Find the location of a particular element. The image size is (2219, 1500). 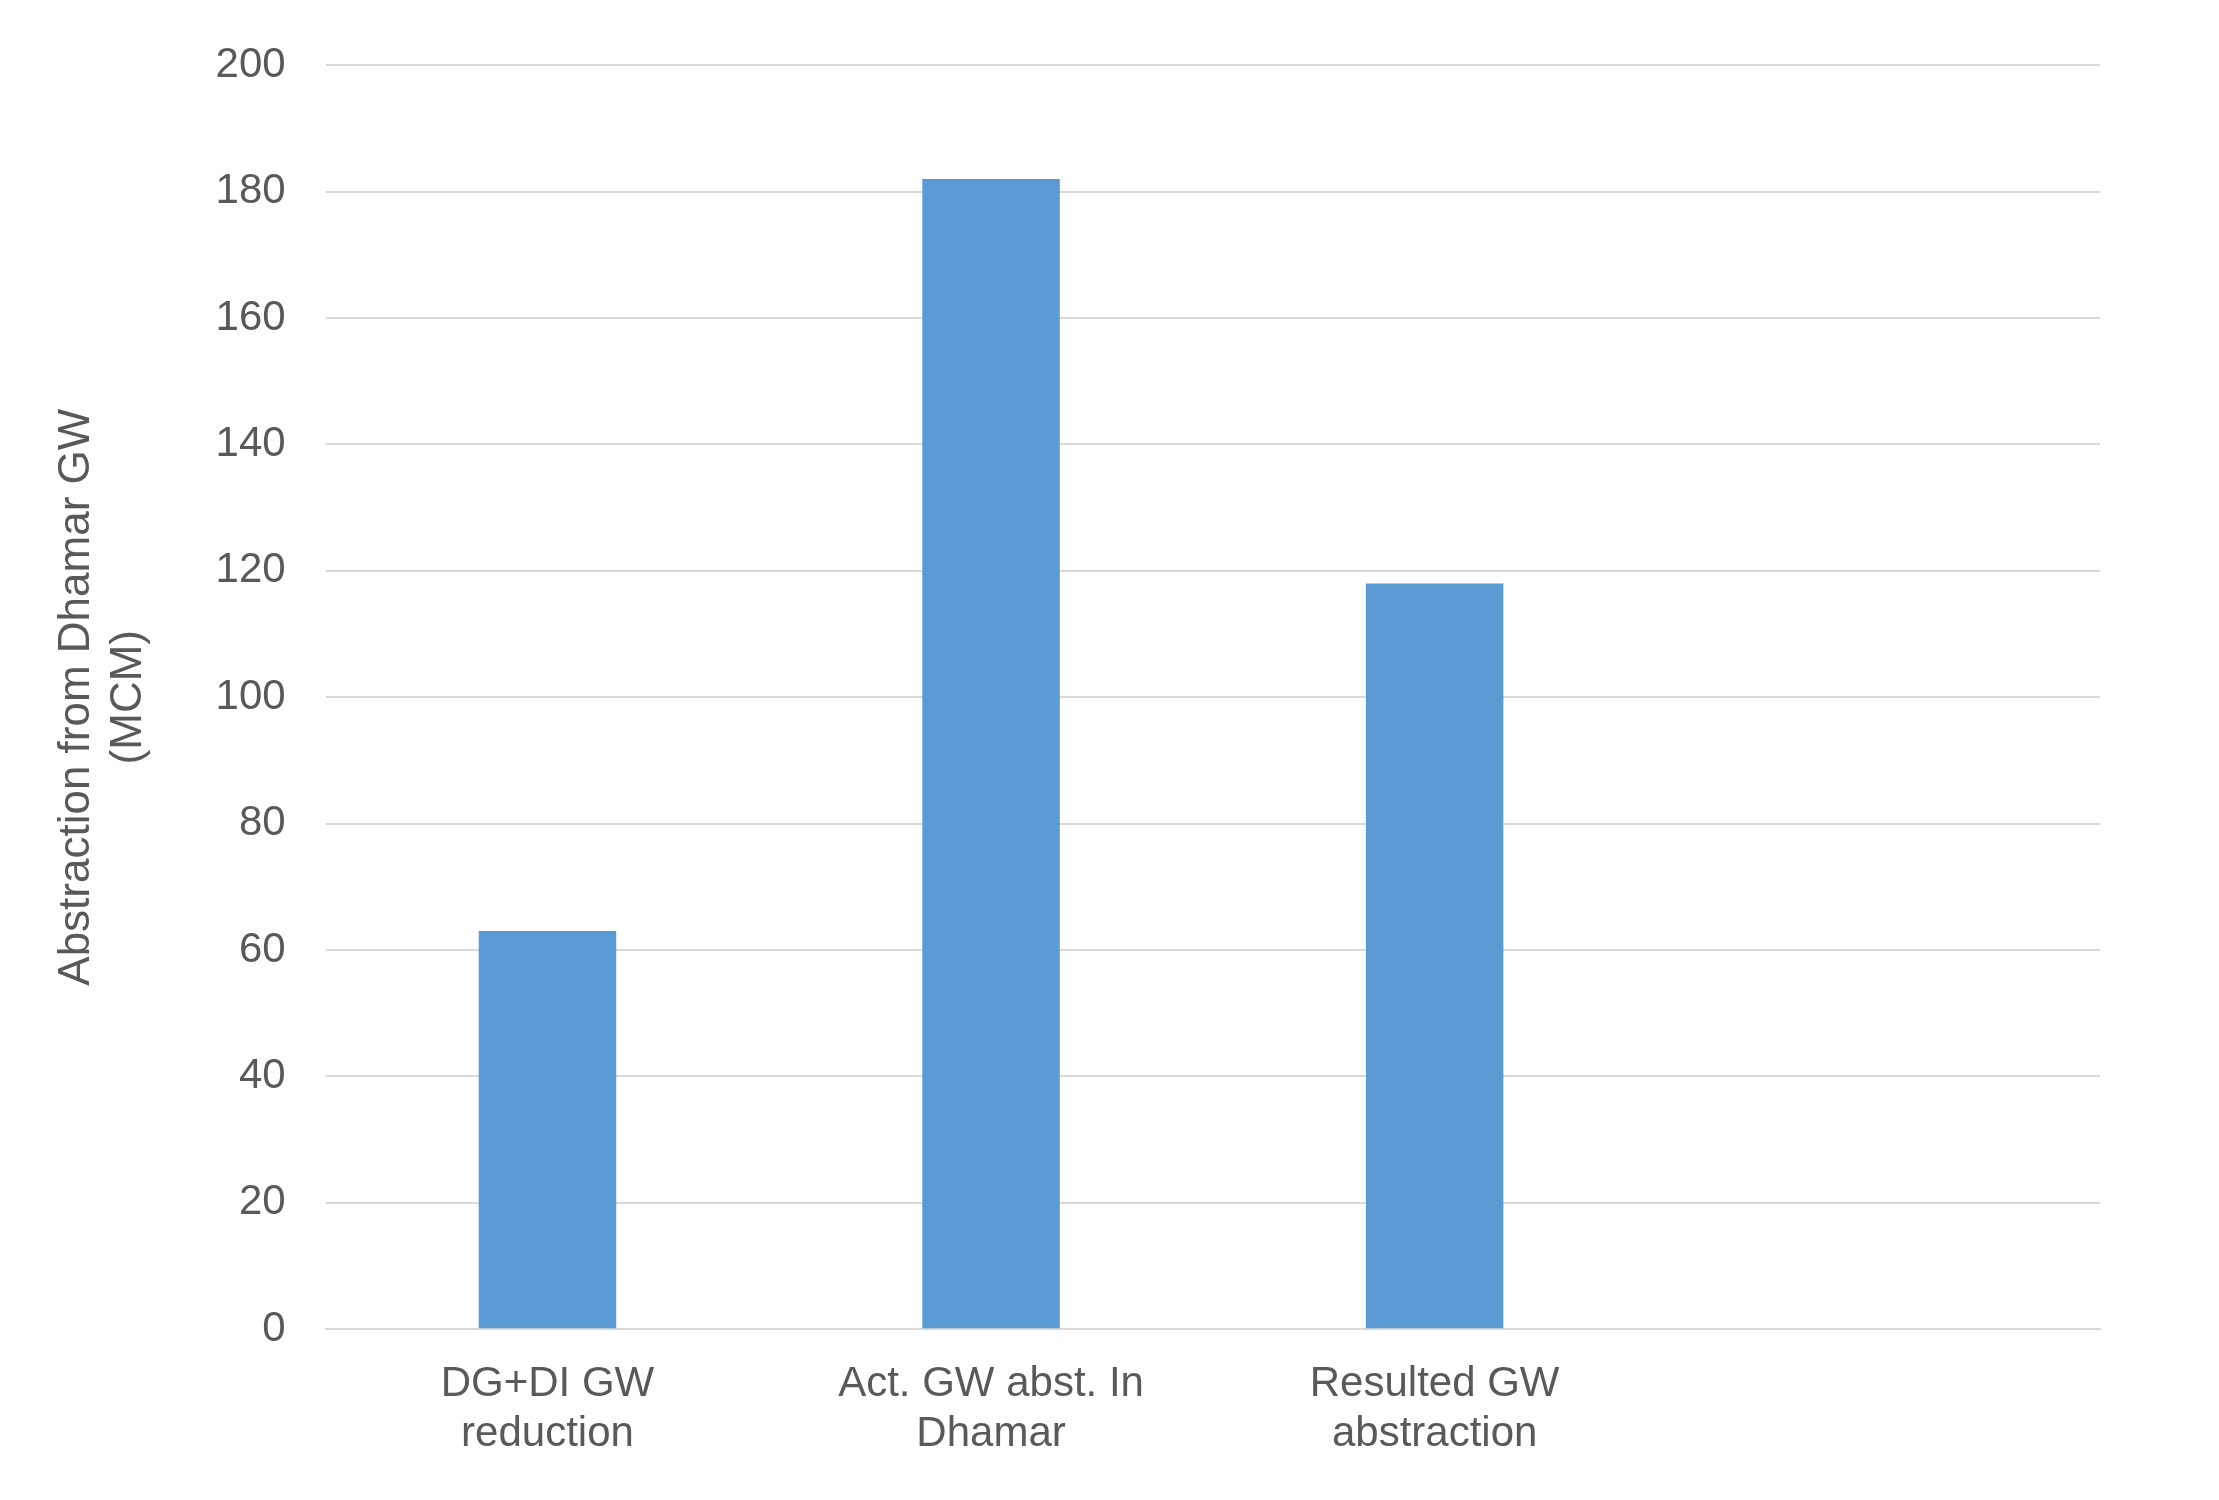

y-axis-title: Abstraction from Dhamar GW (MCM) is located at coordinates (99, 697).